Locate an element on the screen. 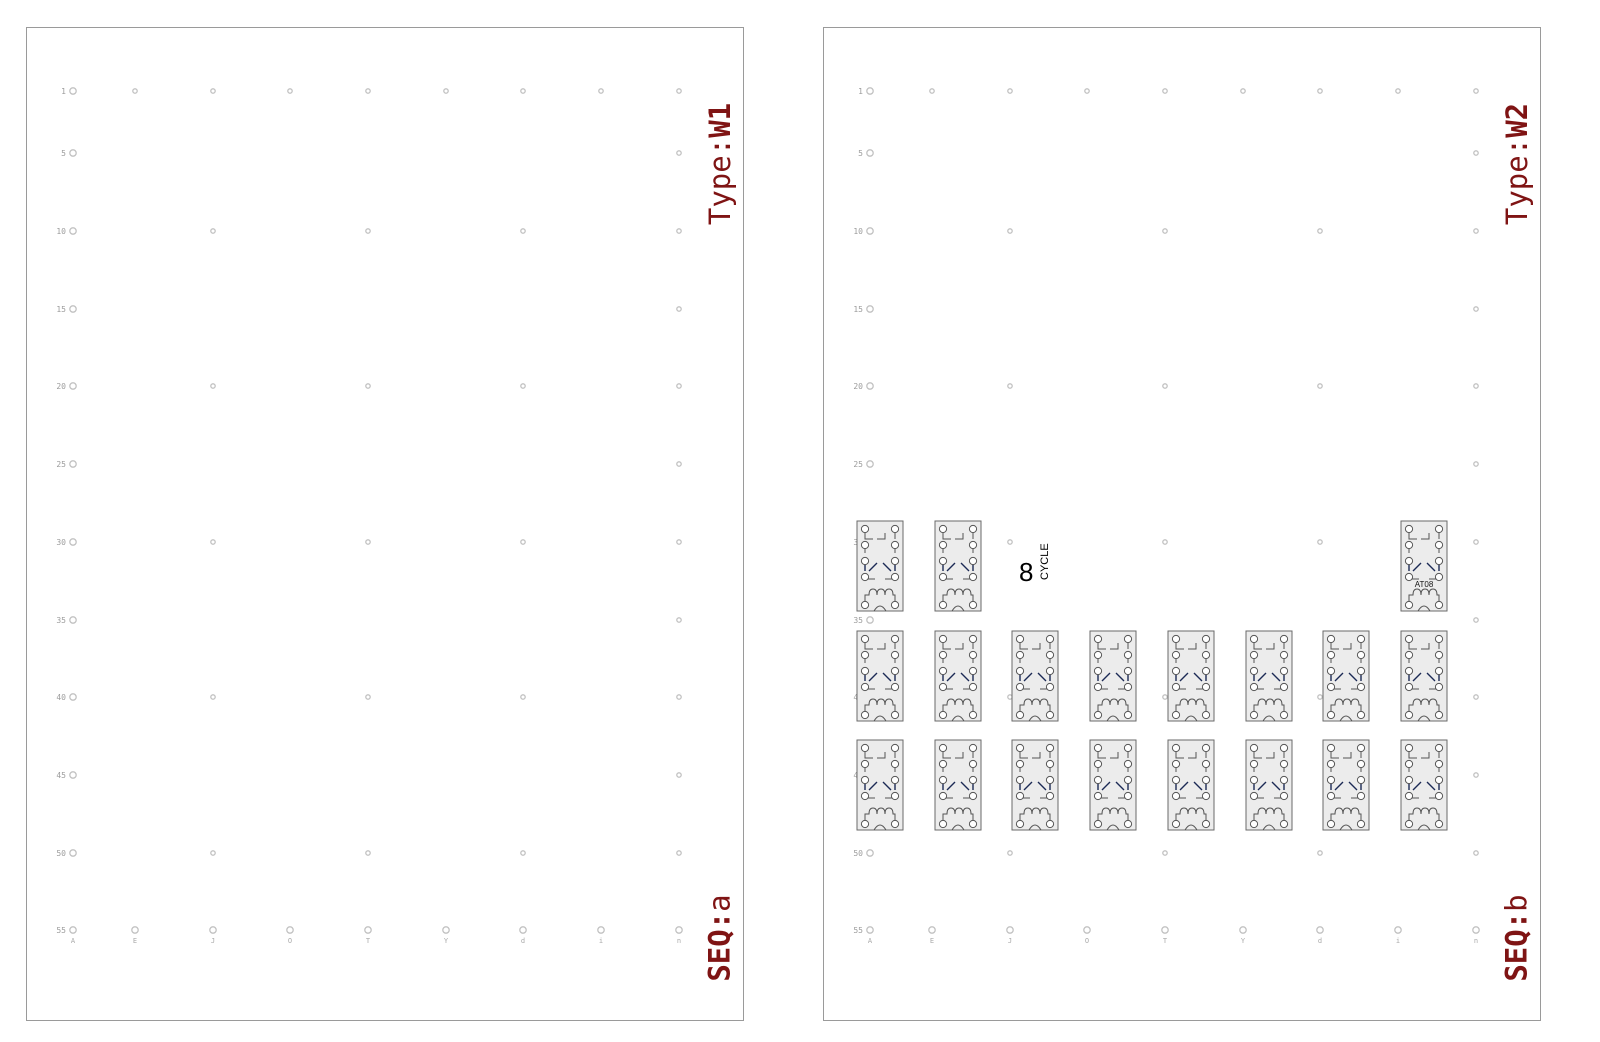 Image resolution: width=1600 pixels, height=1042 pixels. row-label: 1 is located at coordinates (63, 91).